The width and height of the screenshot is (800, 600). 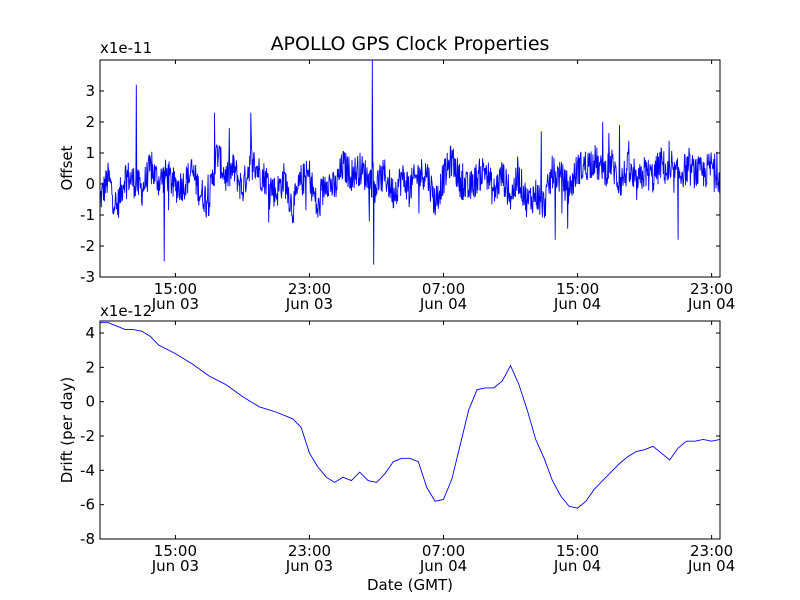 I want to click on offset-y-tick-label: 0, so click(x=90, y=184).